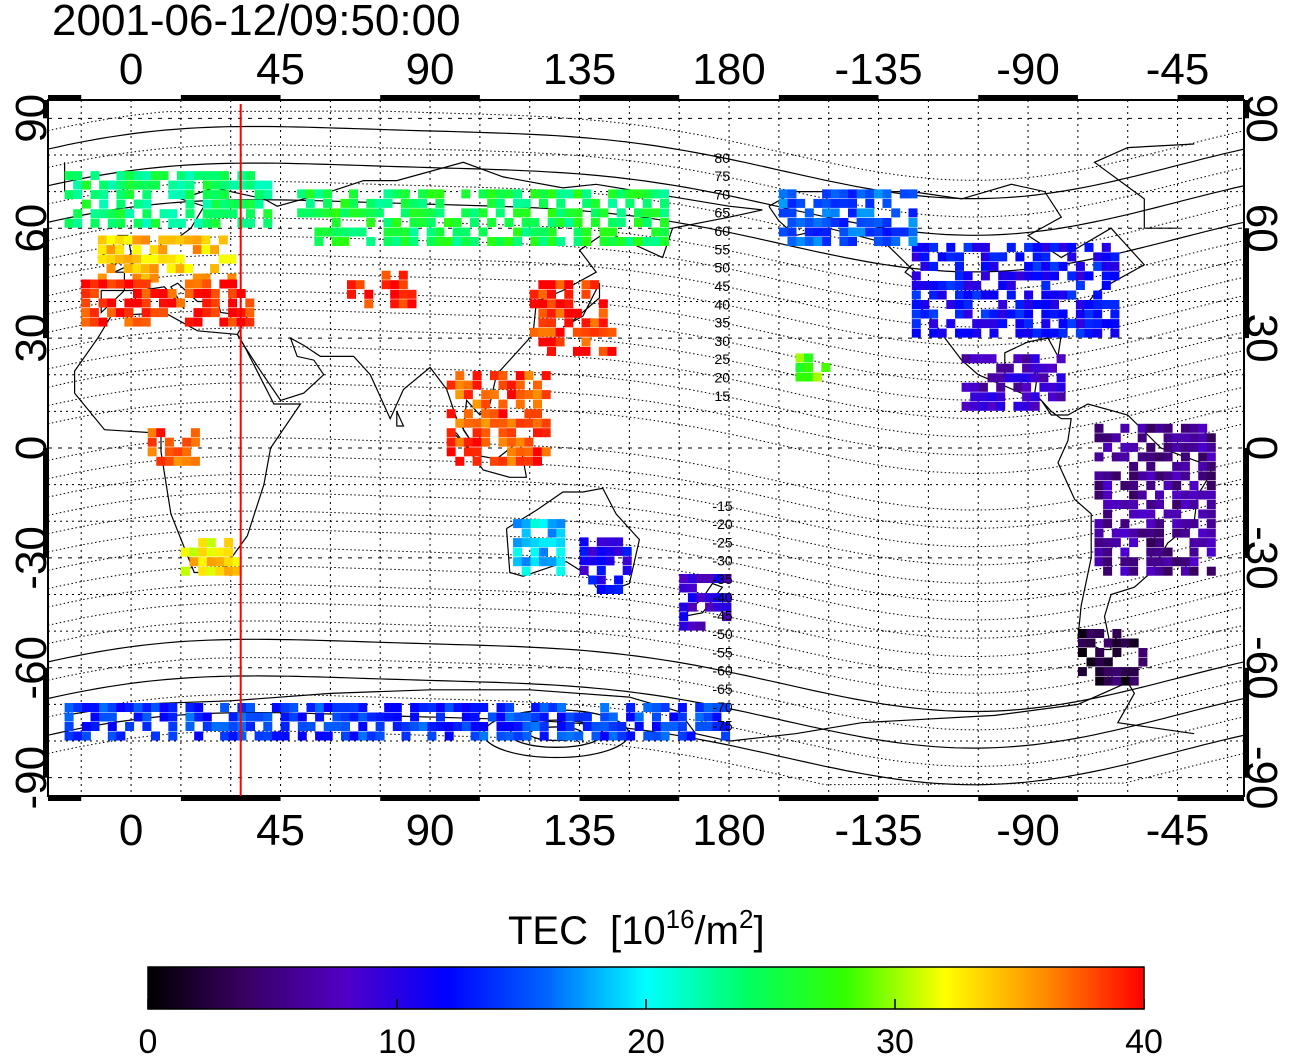 The image size is (1292, 1057). Describe the element at coordinates (430, 97) in the screenshot. I see `frame-bar-top` at that location.